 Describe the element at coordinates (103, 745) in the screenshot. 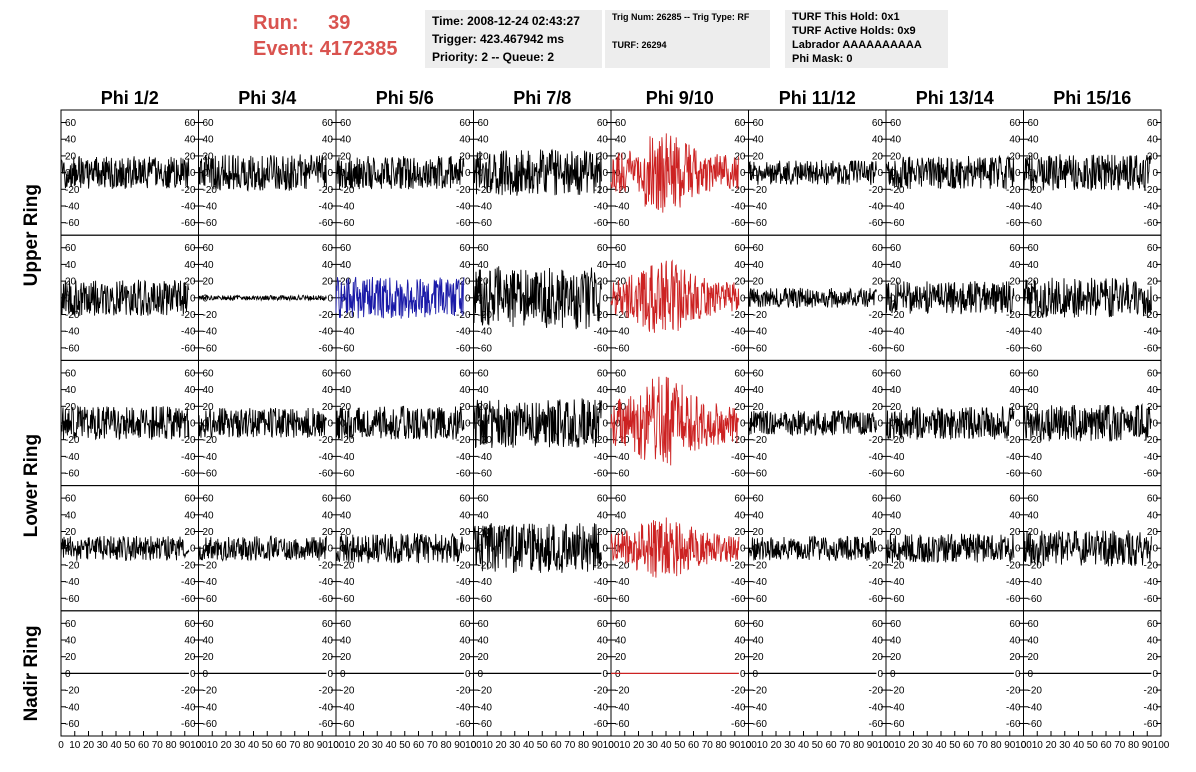

I see `x-tick-label: 30` at that location.